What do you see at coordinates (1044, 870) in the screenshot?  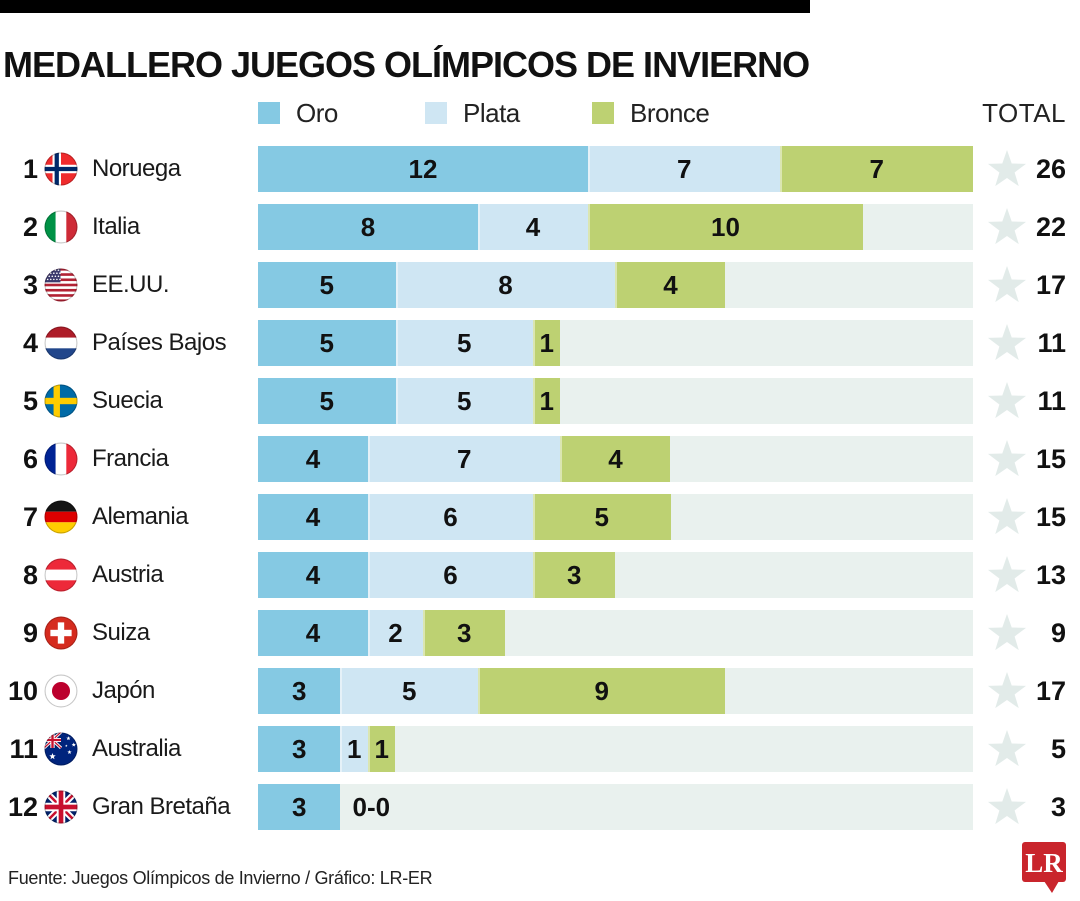 I see `lr-logo: LR` at bounding box center [1044, 870].